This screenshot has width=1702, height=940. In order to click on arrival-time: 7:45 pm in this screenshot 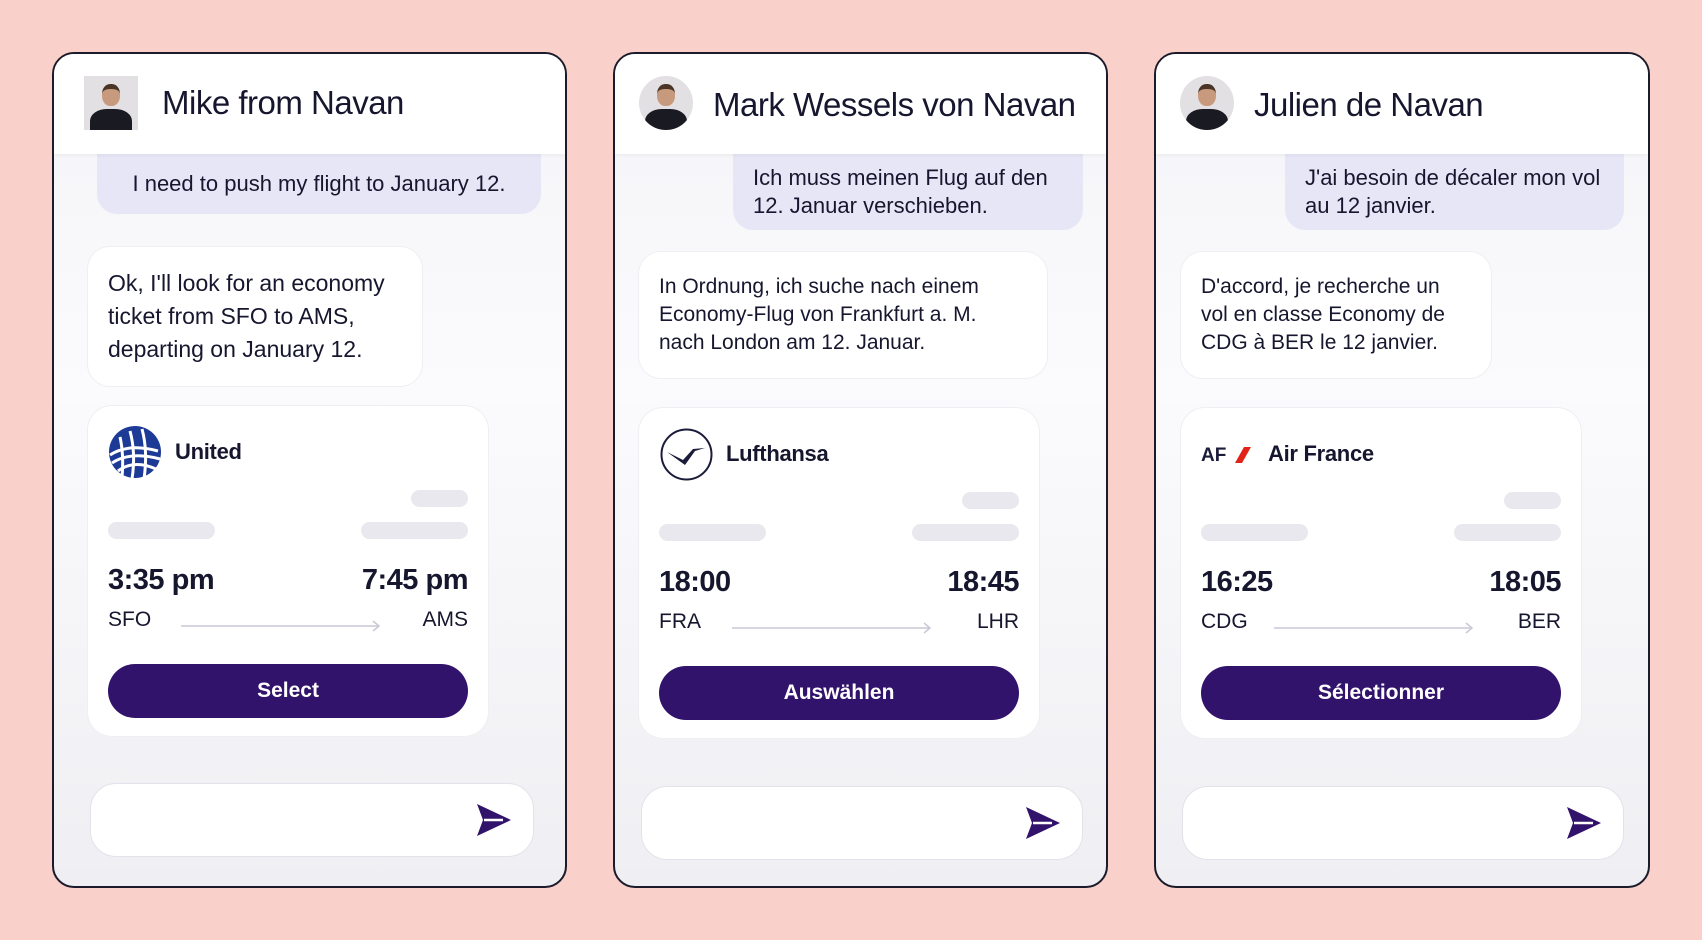, I will do `click(415, 580)`.